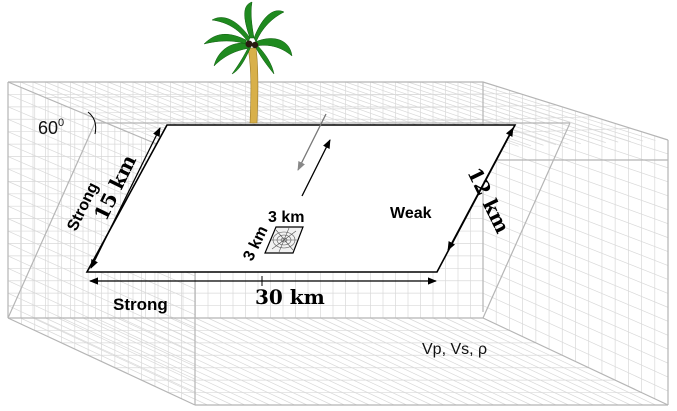 This screenshot has height=411, width=677. What do you see at coordinates (411, 213) in the screenshot?
I see `weak-right-label: Weak` at bounding box center [411, 213].